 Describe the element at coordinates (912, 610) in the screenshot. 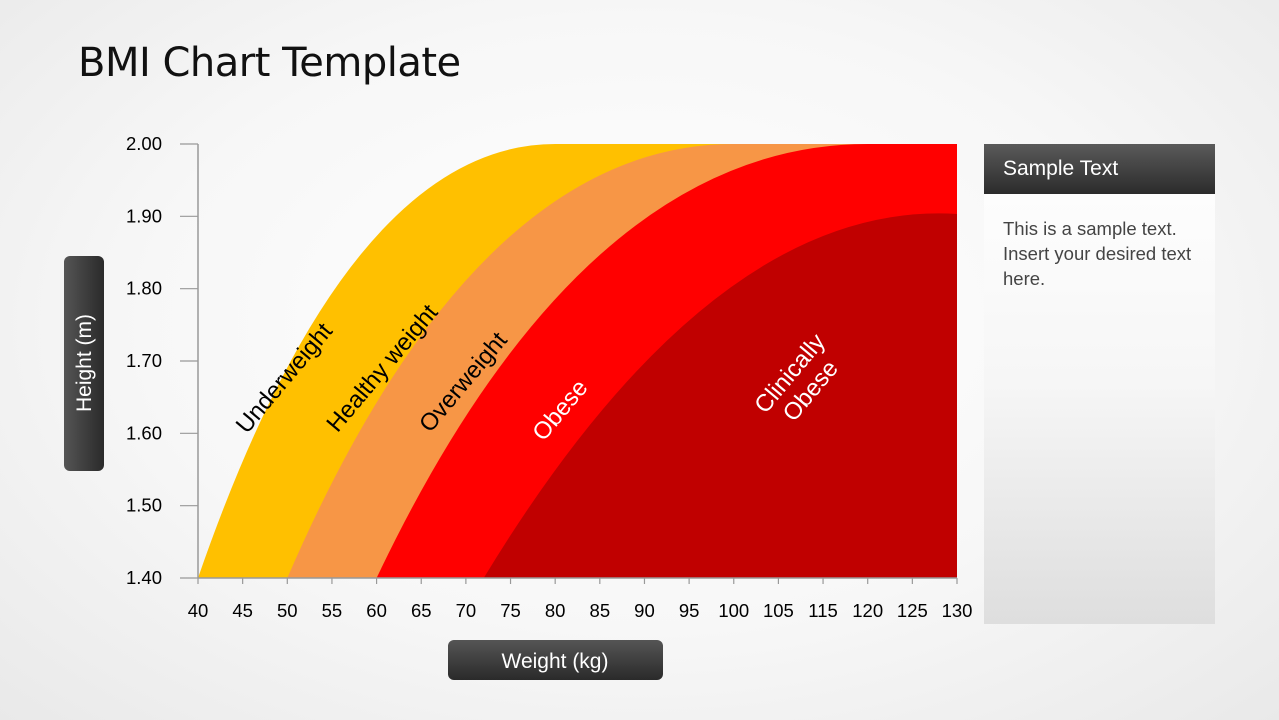

I see `x-tick-label: 125` at that location.